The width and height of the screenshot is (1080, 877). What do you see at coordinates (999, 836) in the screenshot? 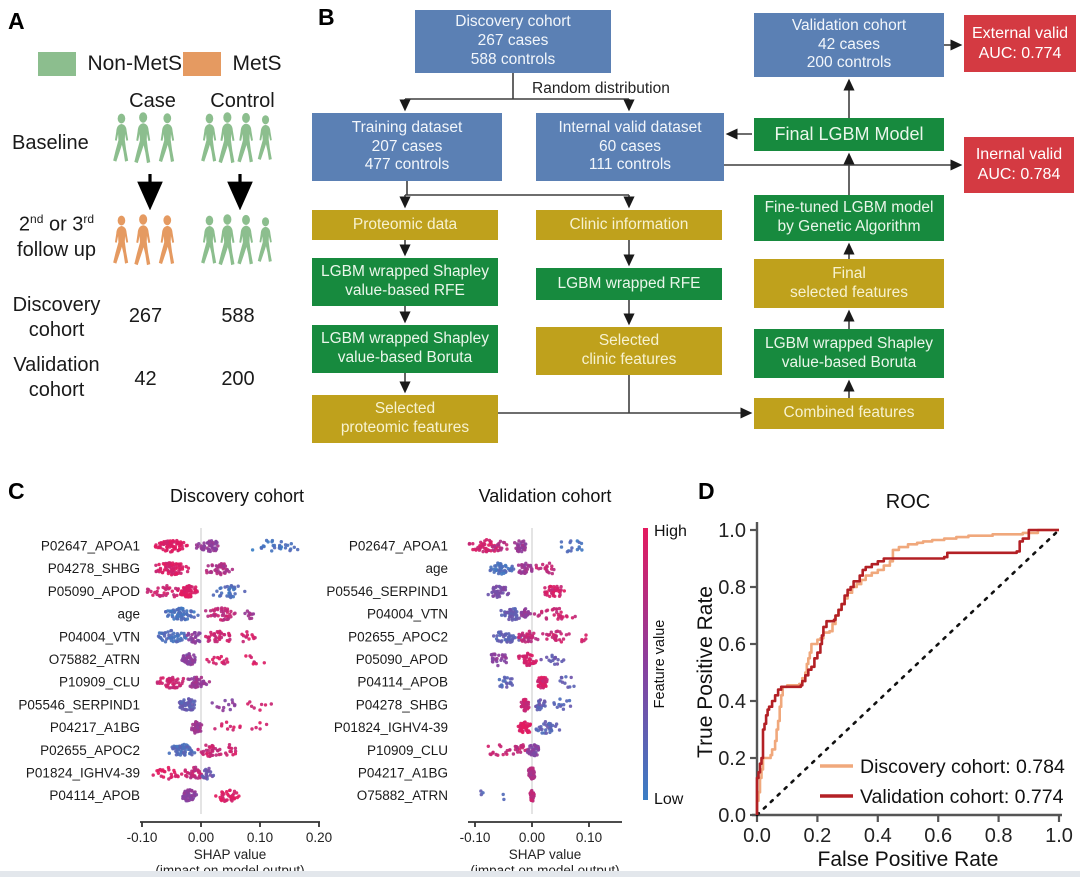
I see `x-tick-label: 0.8` at bounding box center [999, 836].